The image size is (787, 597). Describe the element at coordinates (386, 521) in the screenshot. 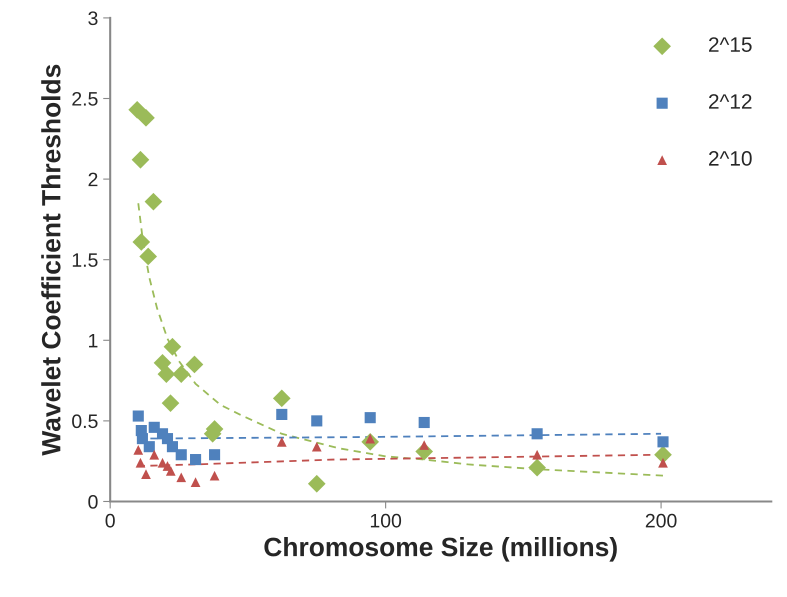

I see `x-tick-label: 100` at that location.